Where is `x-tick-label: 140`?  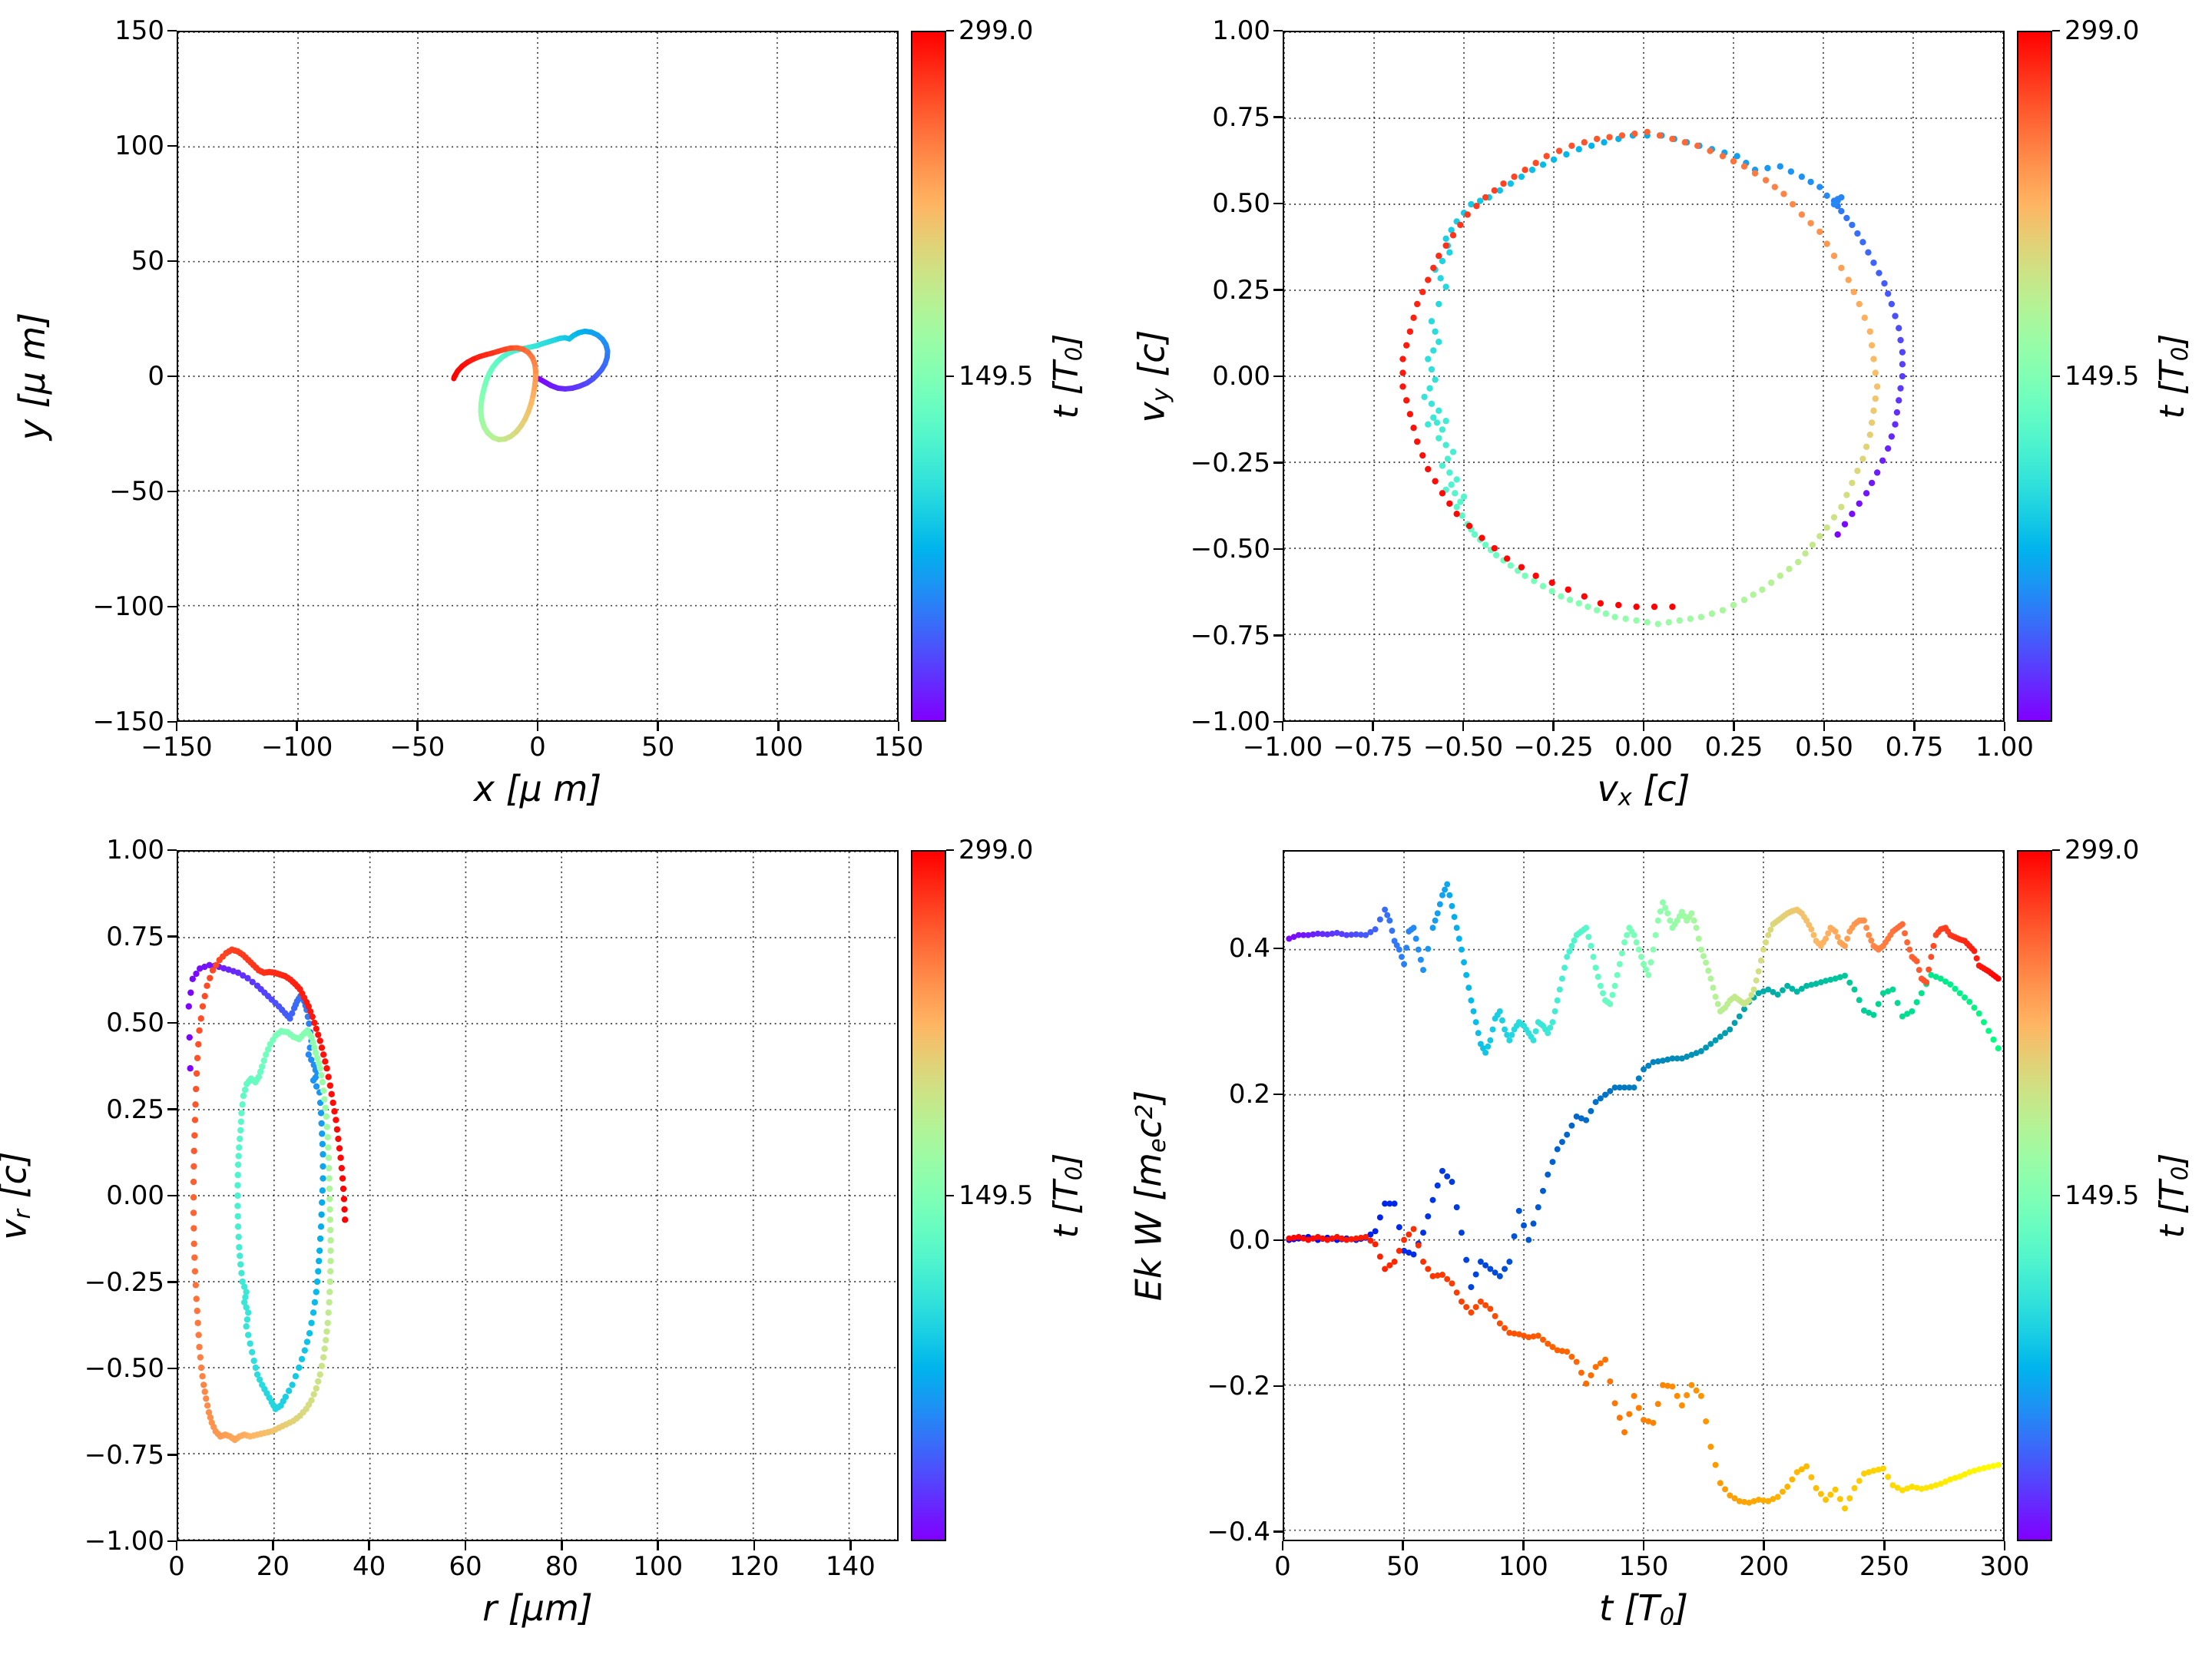
x-tick-label: 140 is located at coordinates (851, 1566).